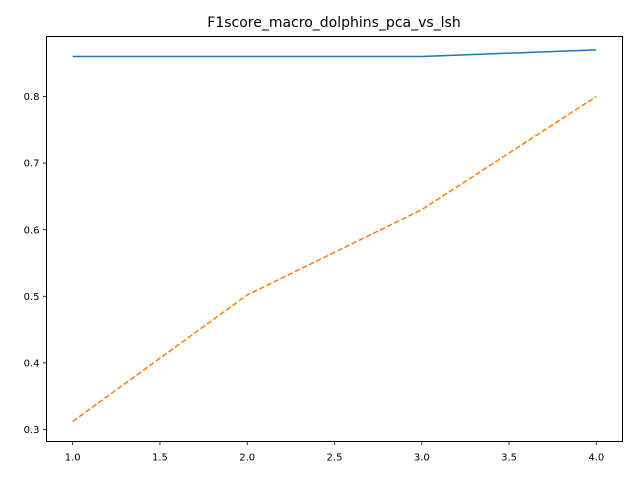  What do you see at coordinates (333, 23) in the screenshot?
I see `chart-title: F1score_macro_dolphins_pca_vs_lsh` at bounding box center [333, 23].